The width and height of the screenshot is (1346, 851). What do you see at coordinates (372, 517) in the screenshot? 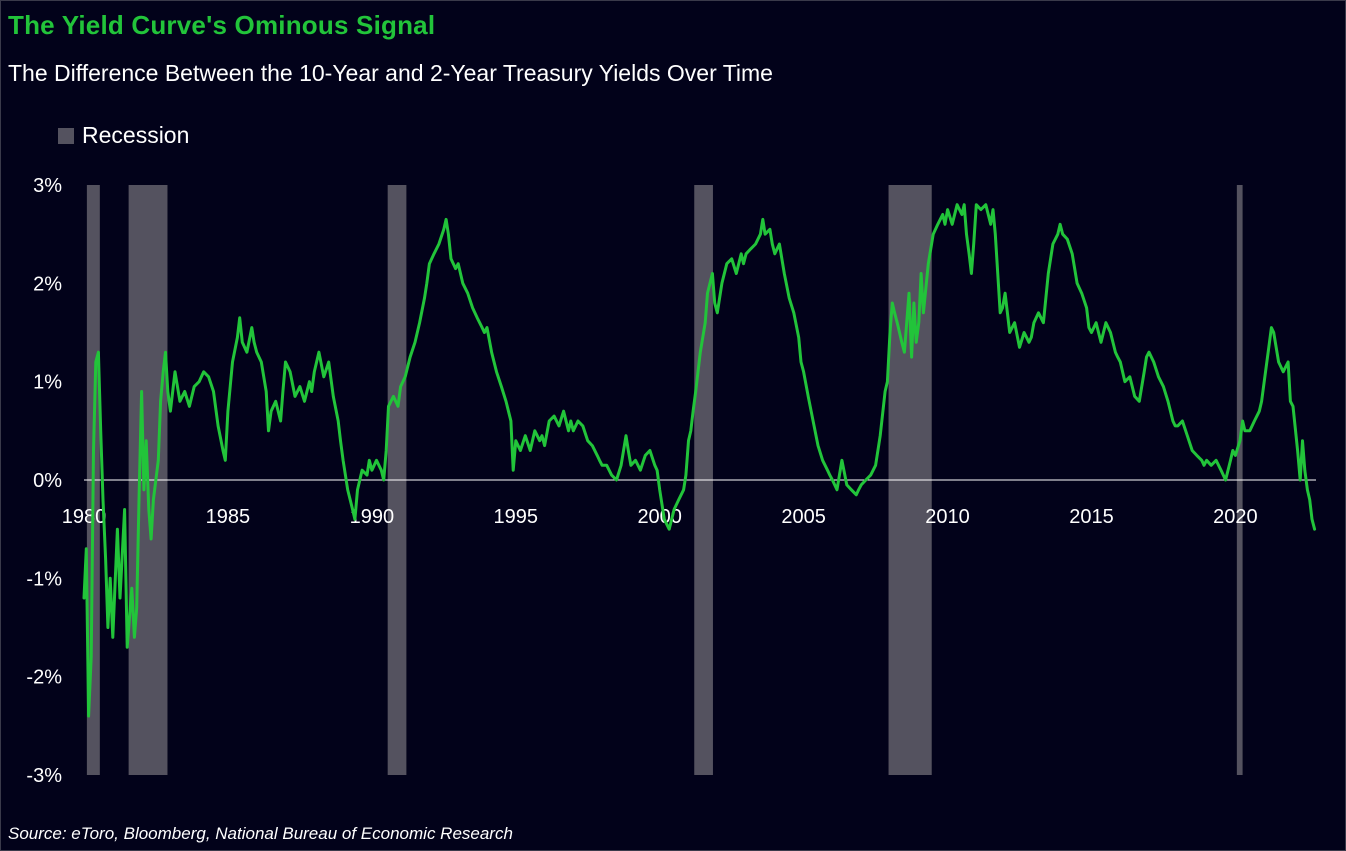
I see `x-tick-label: 1990` at bounding box center [372, 517].